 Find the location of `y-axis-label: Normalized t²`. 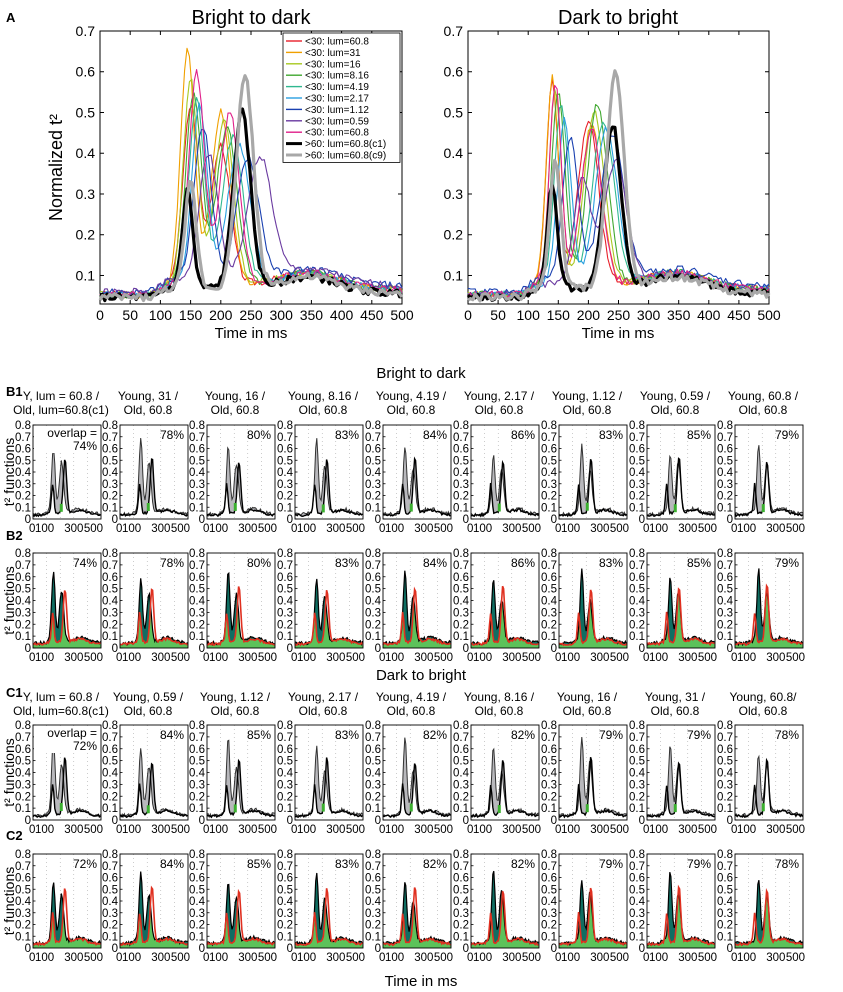

y-axis-label: Normalized t² is located at coordinates (56, 167).